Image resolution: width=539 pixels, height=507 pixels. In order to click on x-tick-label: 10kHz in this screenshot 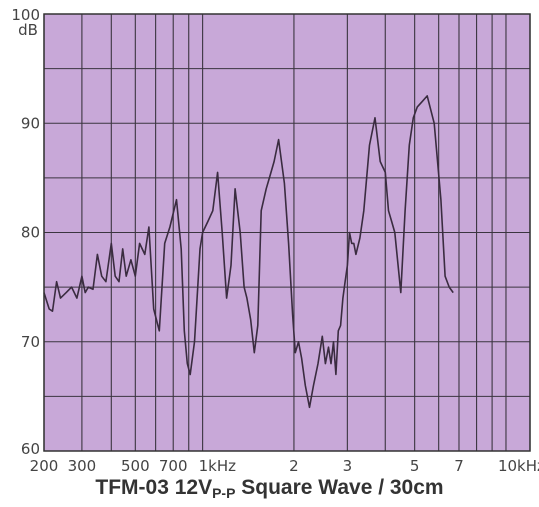, I will do `click(518, 466)`.